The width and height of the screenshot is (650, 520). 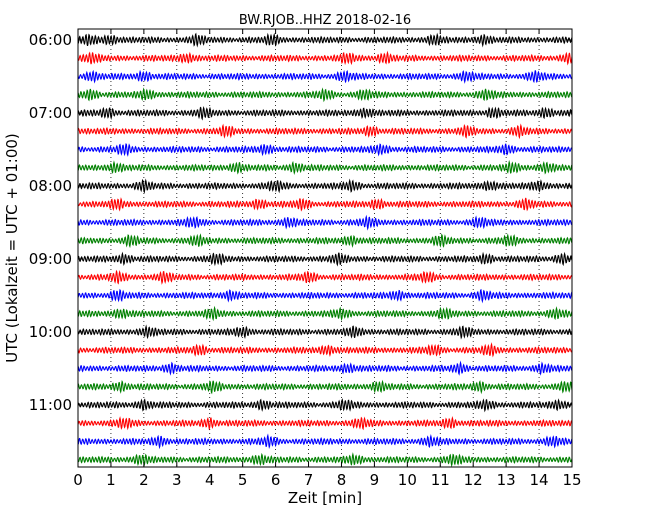 I want to click on y-tick-label: 10:00, so click(x=50, y=332).